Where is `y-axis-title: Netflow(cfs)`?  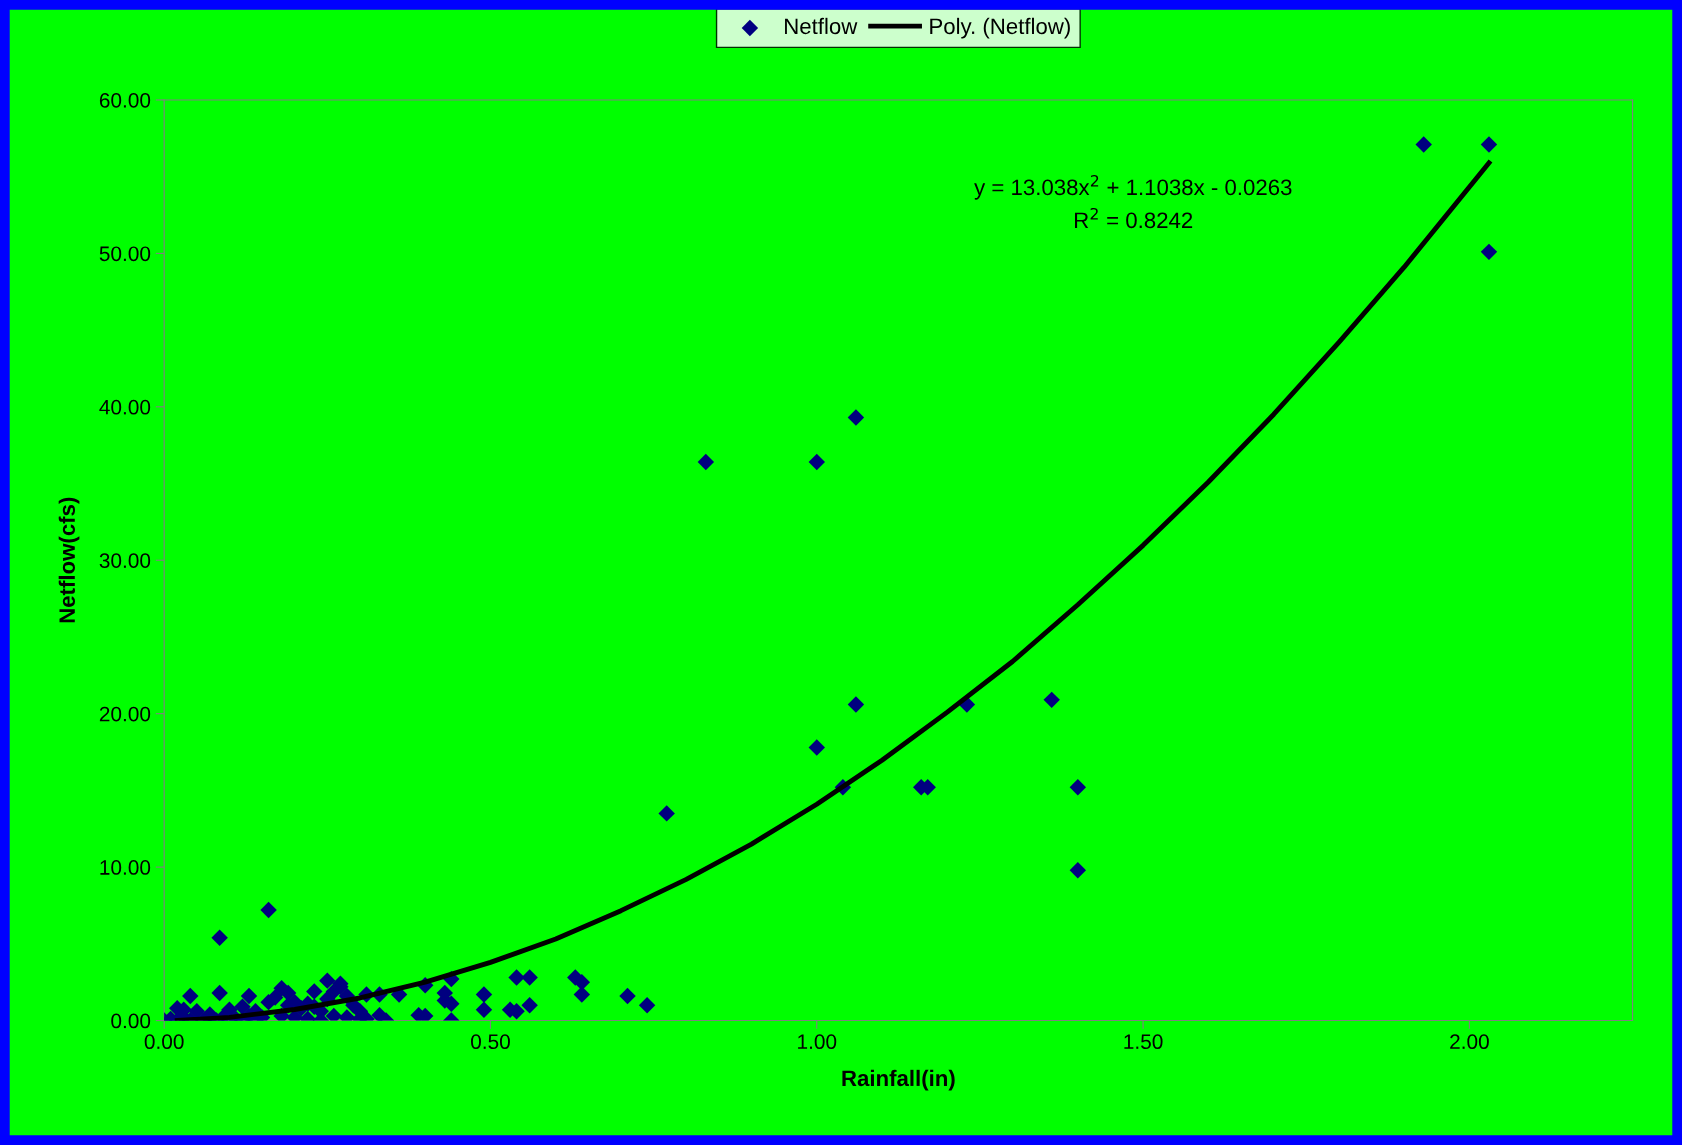 y-axis-title: Netflow(cfs) is located at coordinates (69, 560).